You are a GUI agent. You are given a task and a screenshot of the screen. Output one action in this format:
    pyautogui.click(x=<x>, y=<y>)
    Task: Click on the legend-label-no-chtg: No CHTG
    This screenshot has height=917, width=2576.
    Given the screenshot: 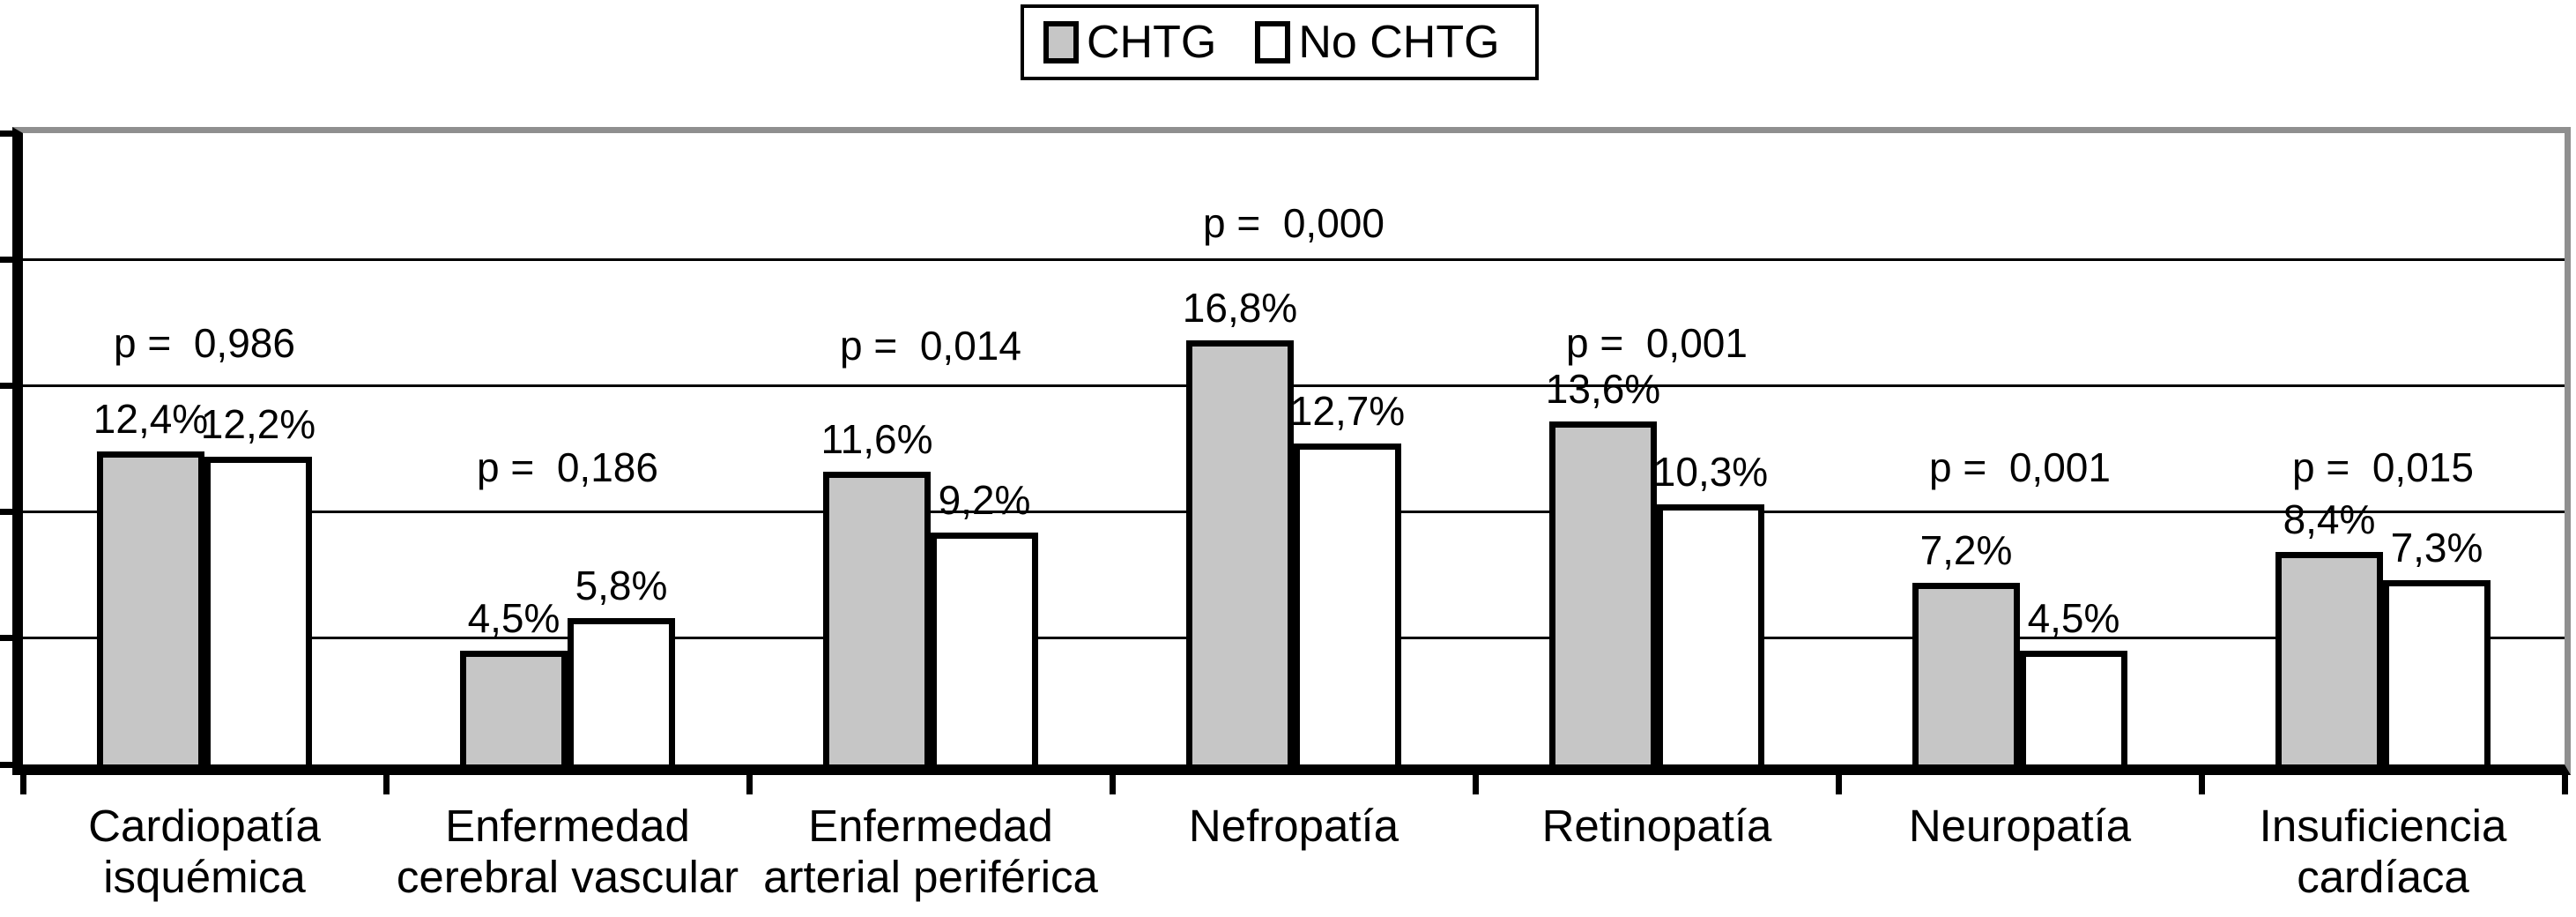 What is the action you would take?
    pyautogui.click(x=1399, y=42)
    